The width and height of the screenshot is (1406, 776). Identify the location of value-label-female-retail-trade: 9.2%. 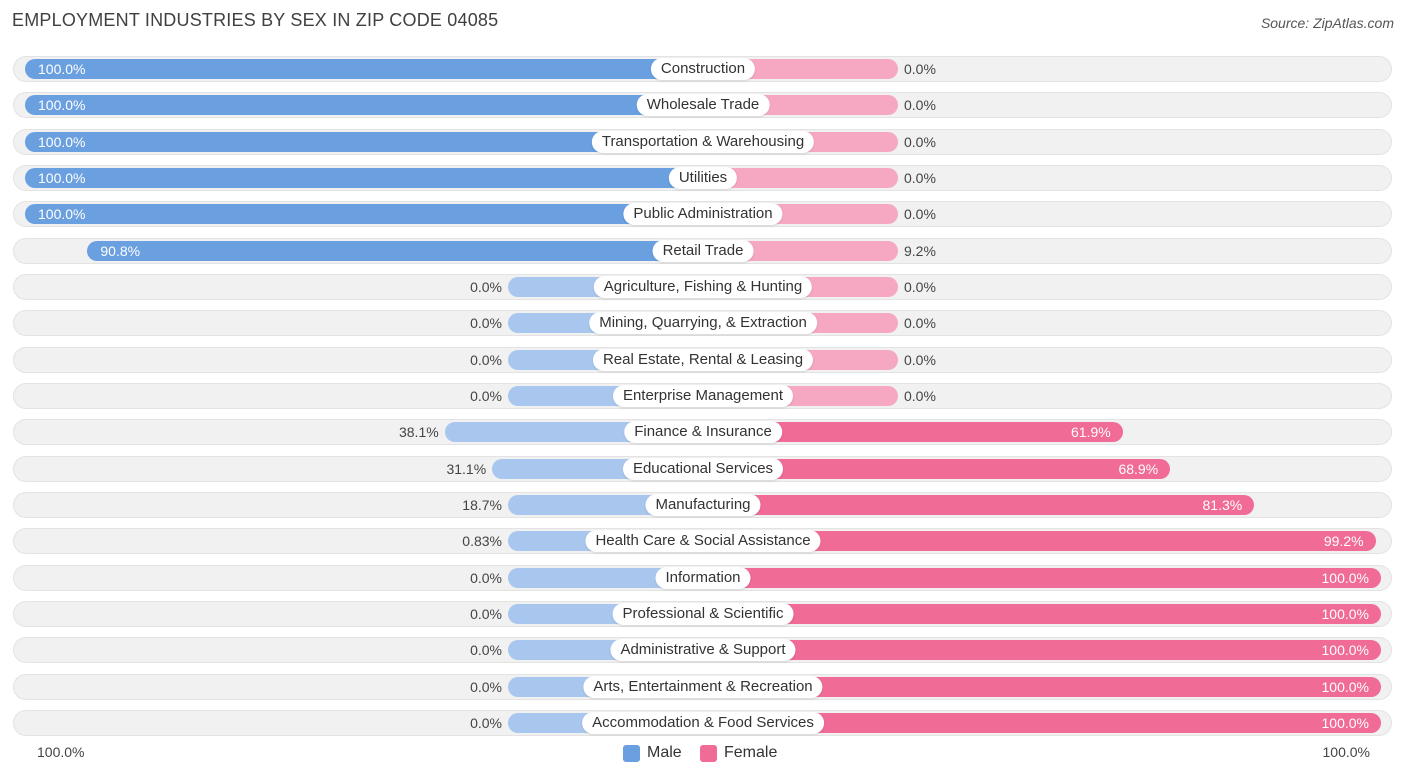
(920, 250).